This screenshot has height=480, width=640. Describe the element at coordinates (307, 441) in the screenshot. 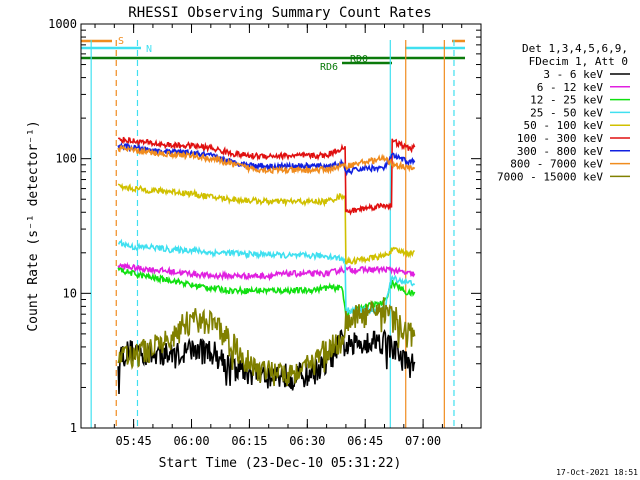

I see `x-tick-label: 06:30` at that location.